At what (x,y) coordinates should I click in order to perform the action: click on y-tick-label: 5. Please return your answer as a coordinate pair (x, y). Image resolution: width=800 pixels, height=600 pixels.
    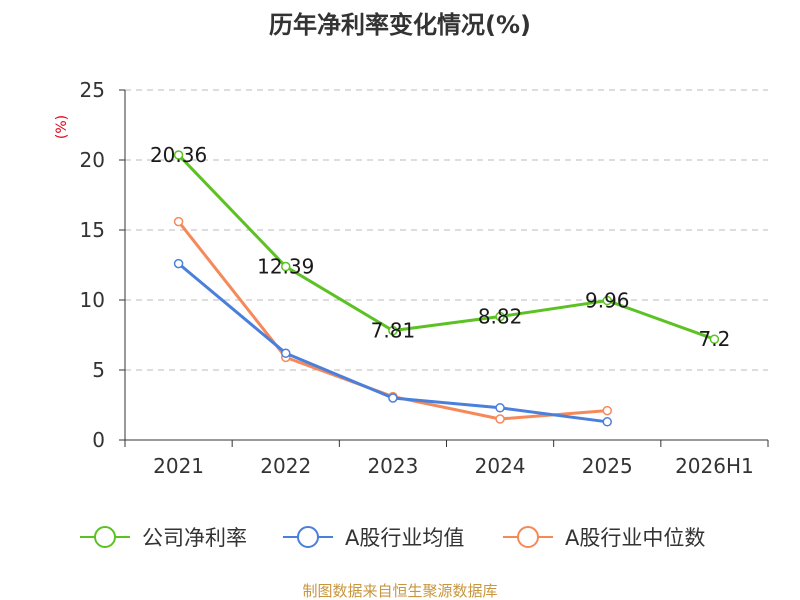
    Looking at the image, I should click on (98, 370).